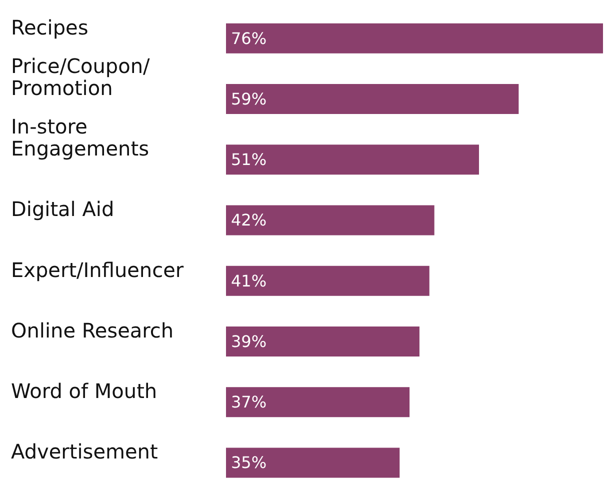 The height and width of the screenshot is (501, 611). What do you see at coordinates (249, 38) in the screenshot?
I see `data-label: 76%` at bounding box center [249, 38].